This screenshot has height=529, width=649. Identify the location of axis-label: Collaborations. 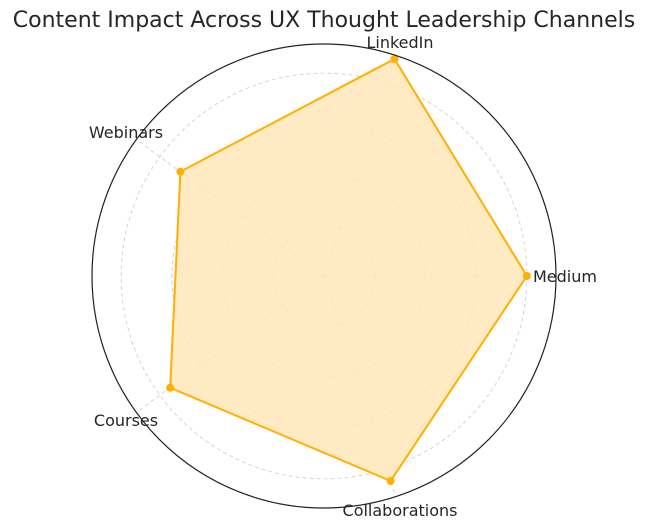
(400, 510).